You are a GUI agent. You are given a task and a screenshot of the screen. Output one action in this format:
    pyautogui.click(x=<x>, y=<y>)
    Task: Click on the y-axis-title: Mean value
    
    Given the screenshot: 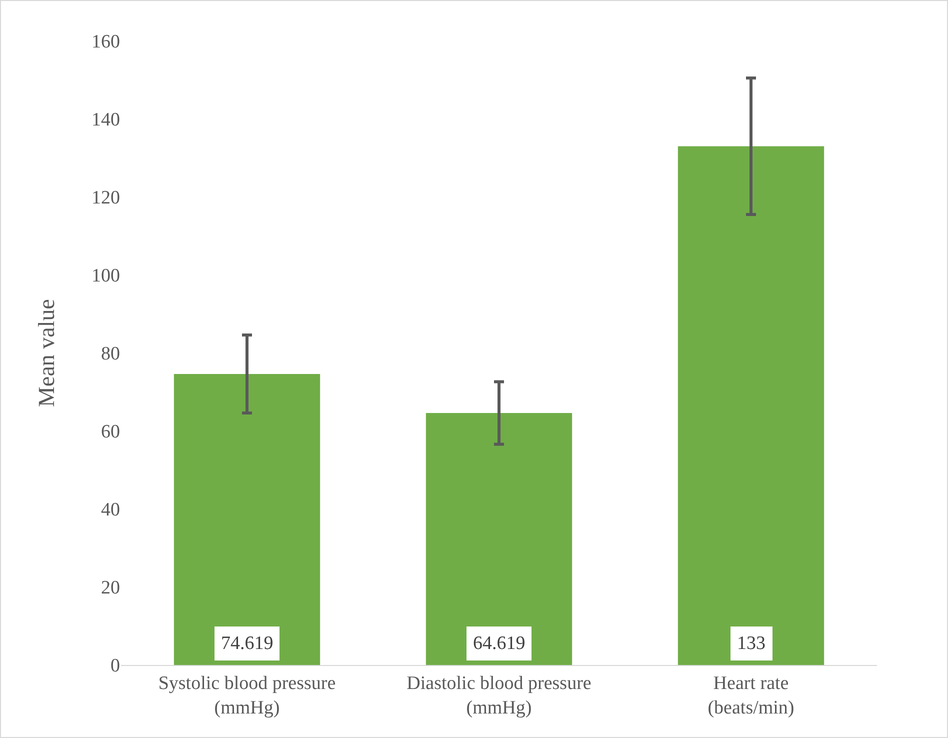 What is the action you would take?
    pyautogui.click(x=46, y=353)
    